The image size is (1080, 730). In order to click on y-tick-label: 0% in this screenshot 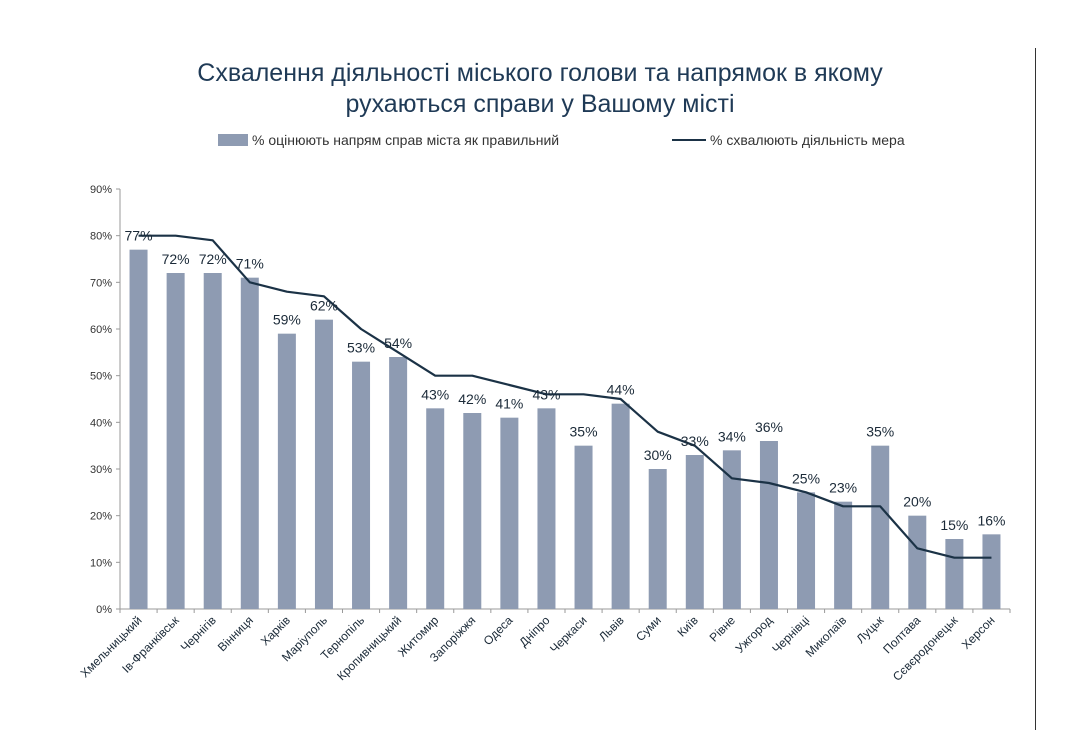, I will do `click(104, 610)`.